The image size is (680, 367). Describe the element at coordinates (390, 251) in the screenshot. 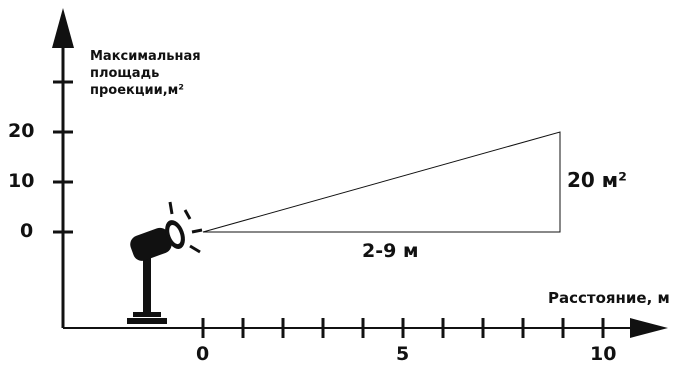

I see `distance-annotation: 2-9 м` at that location.